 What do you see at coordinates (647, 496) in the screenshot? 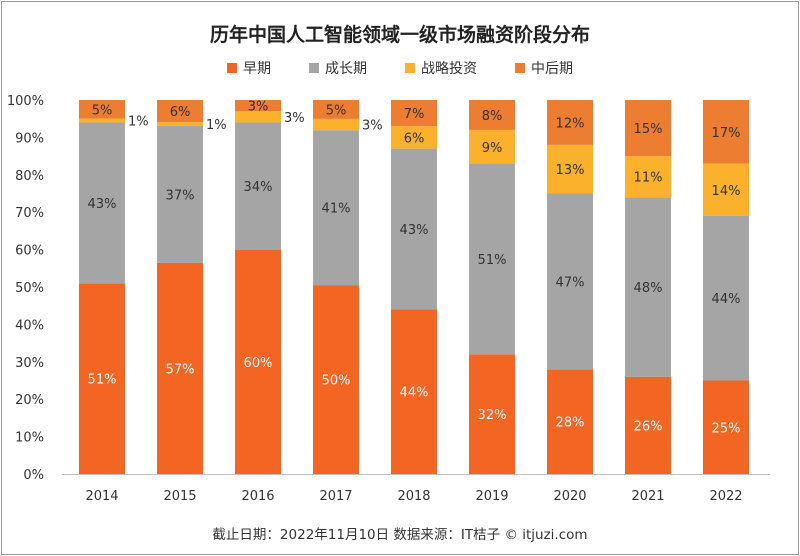
I see `x-tick-label: 2021` at bounding box center [647, 496].